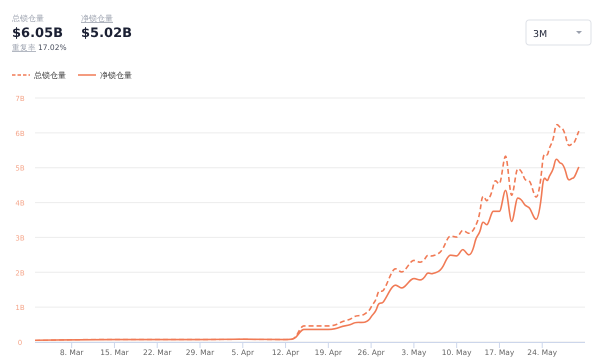 This screenshot has width=601, height=359. What do you see at coordinates (49, 75) in the screenshot?
I see `legend-label: 总锁仓量` at bounding box center [49, 75].